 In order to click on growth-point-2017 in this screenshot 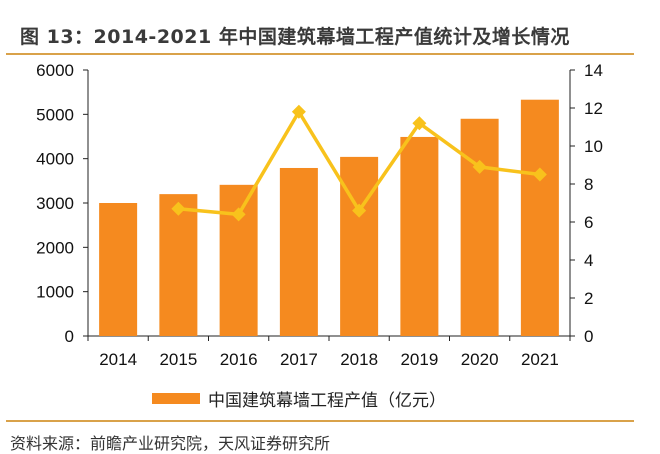, I will do `click(298, 111)`.